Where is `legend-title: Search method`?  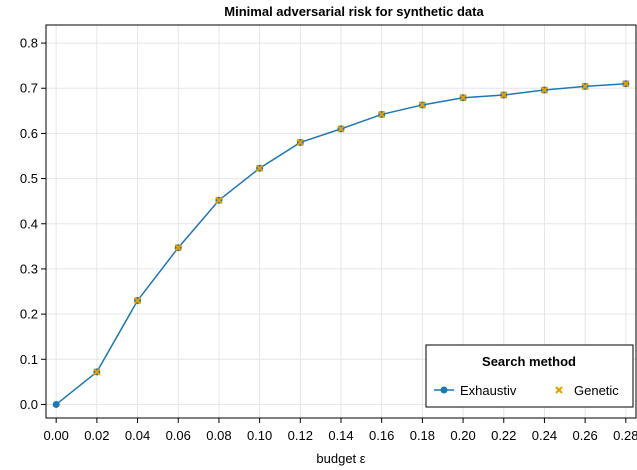
legend-title: Search method is located at coordinates (529, 361).